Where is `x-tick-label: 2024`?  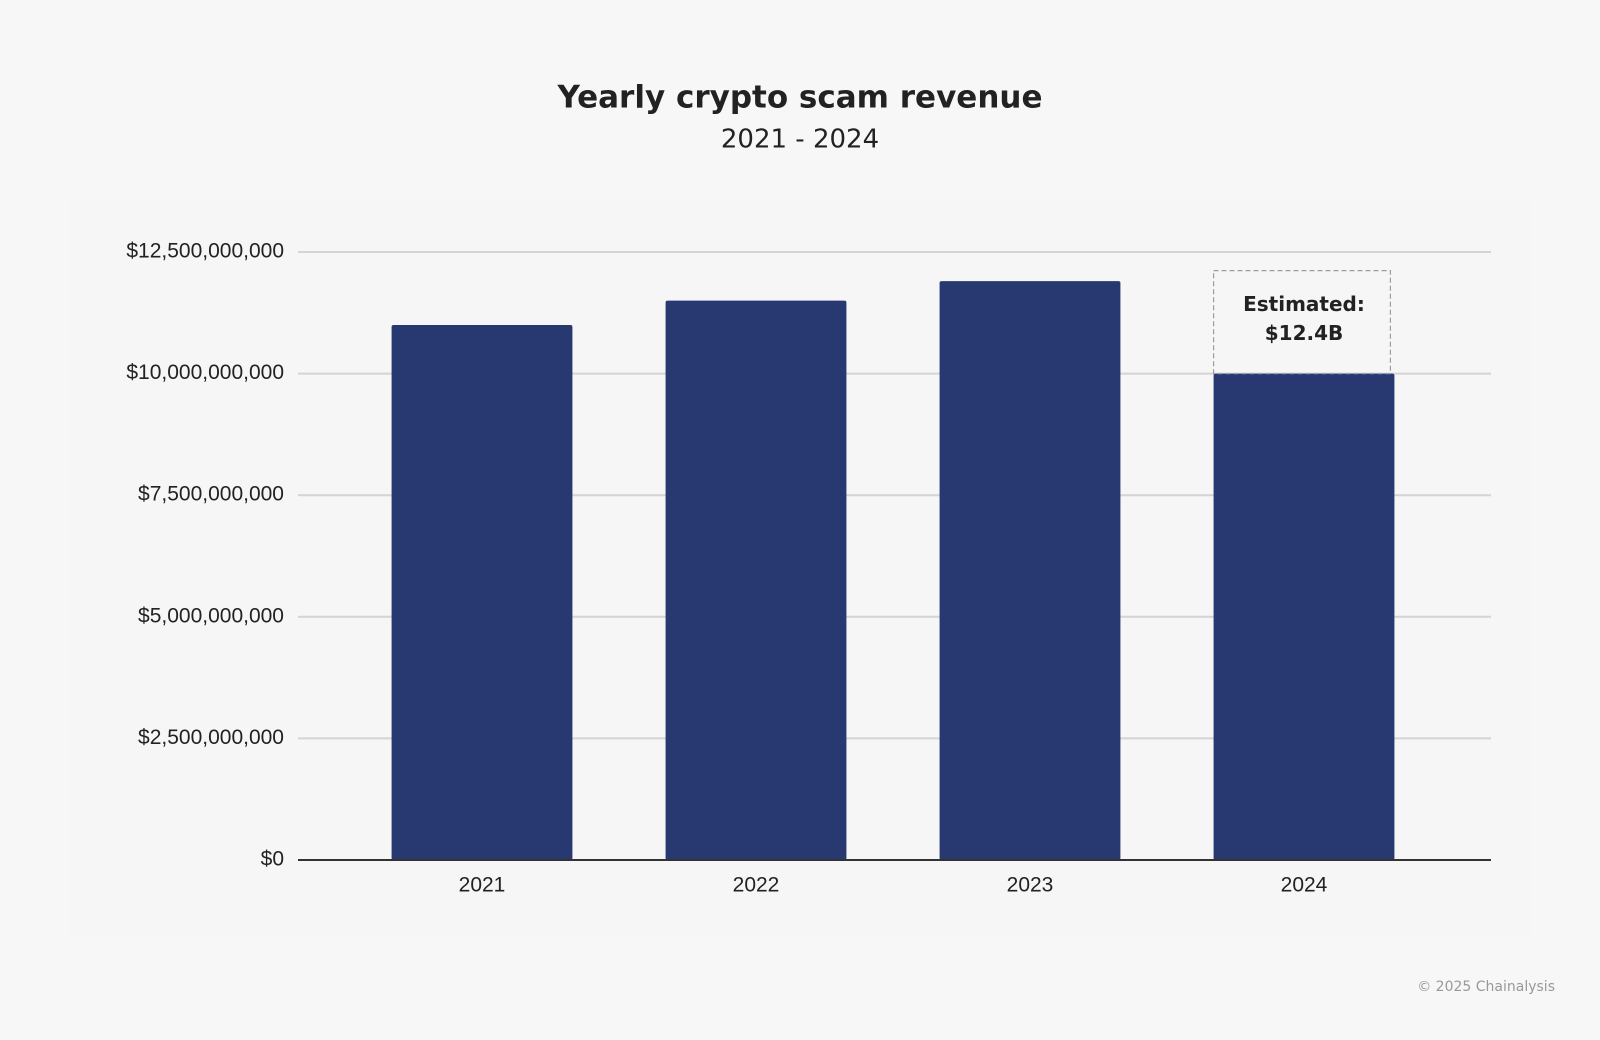 x-tick-label: 2024 is located at coordinates (1304, 885).